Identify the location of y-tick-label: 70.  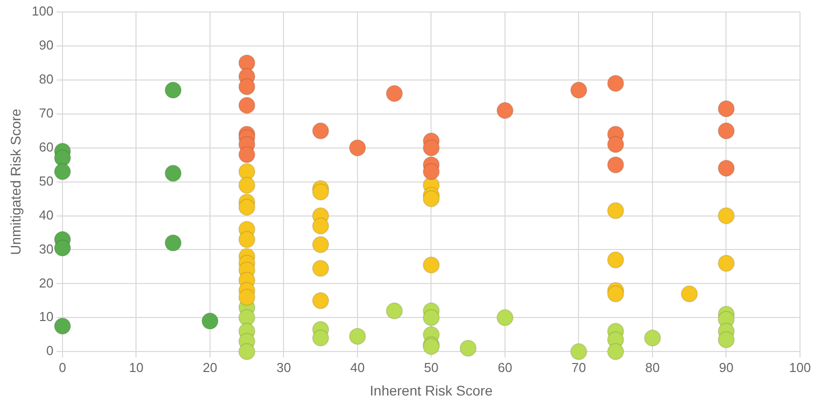
(46, 112).